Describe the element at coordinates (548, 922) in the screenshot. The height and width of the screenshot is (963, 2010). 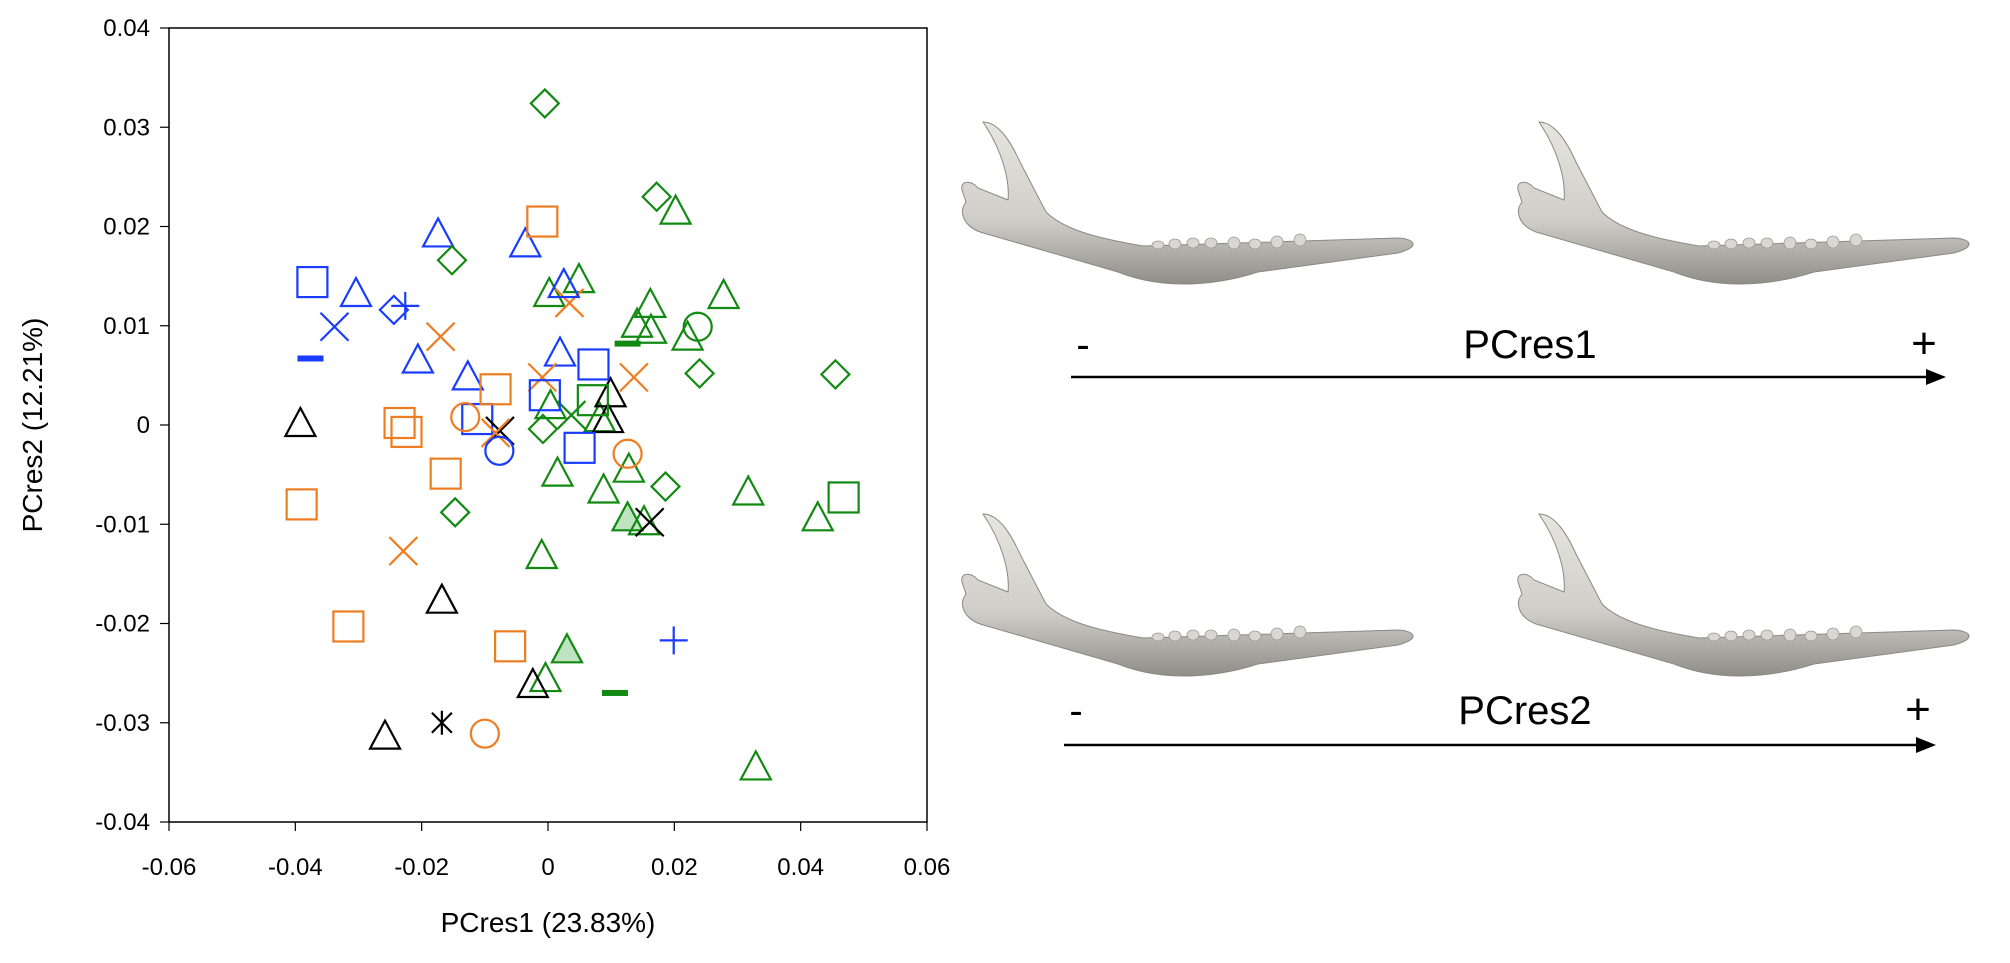
I see `x-axis-label: PCres1 (23.83%)` at that location.